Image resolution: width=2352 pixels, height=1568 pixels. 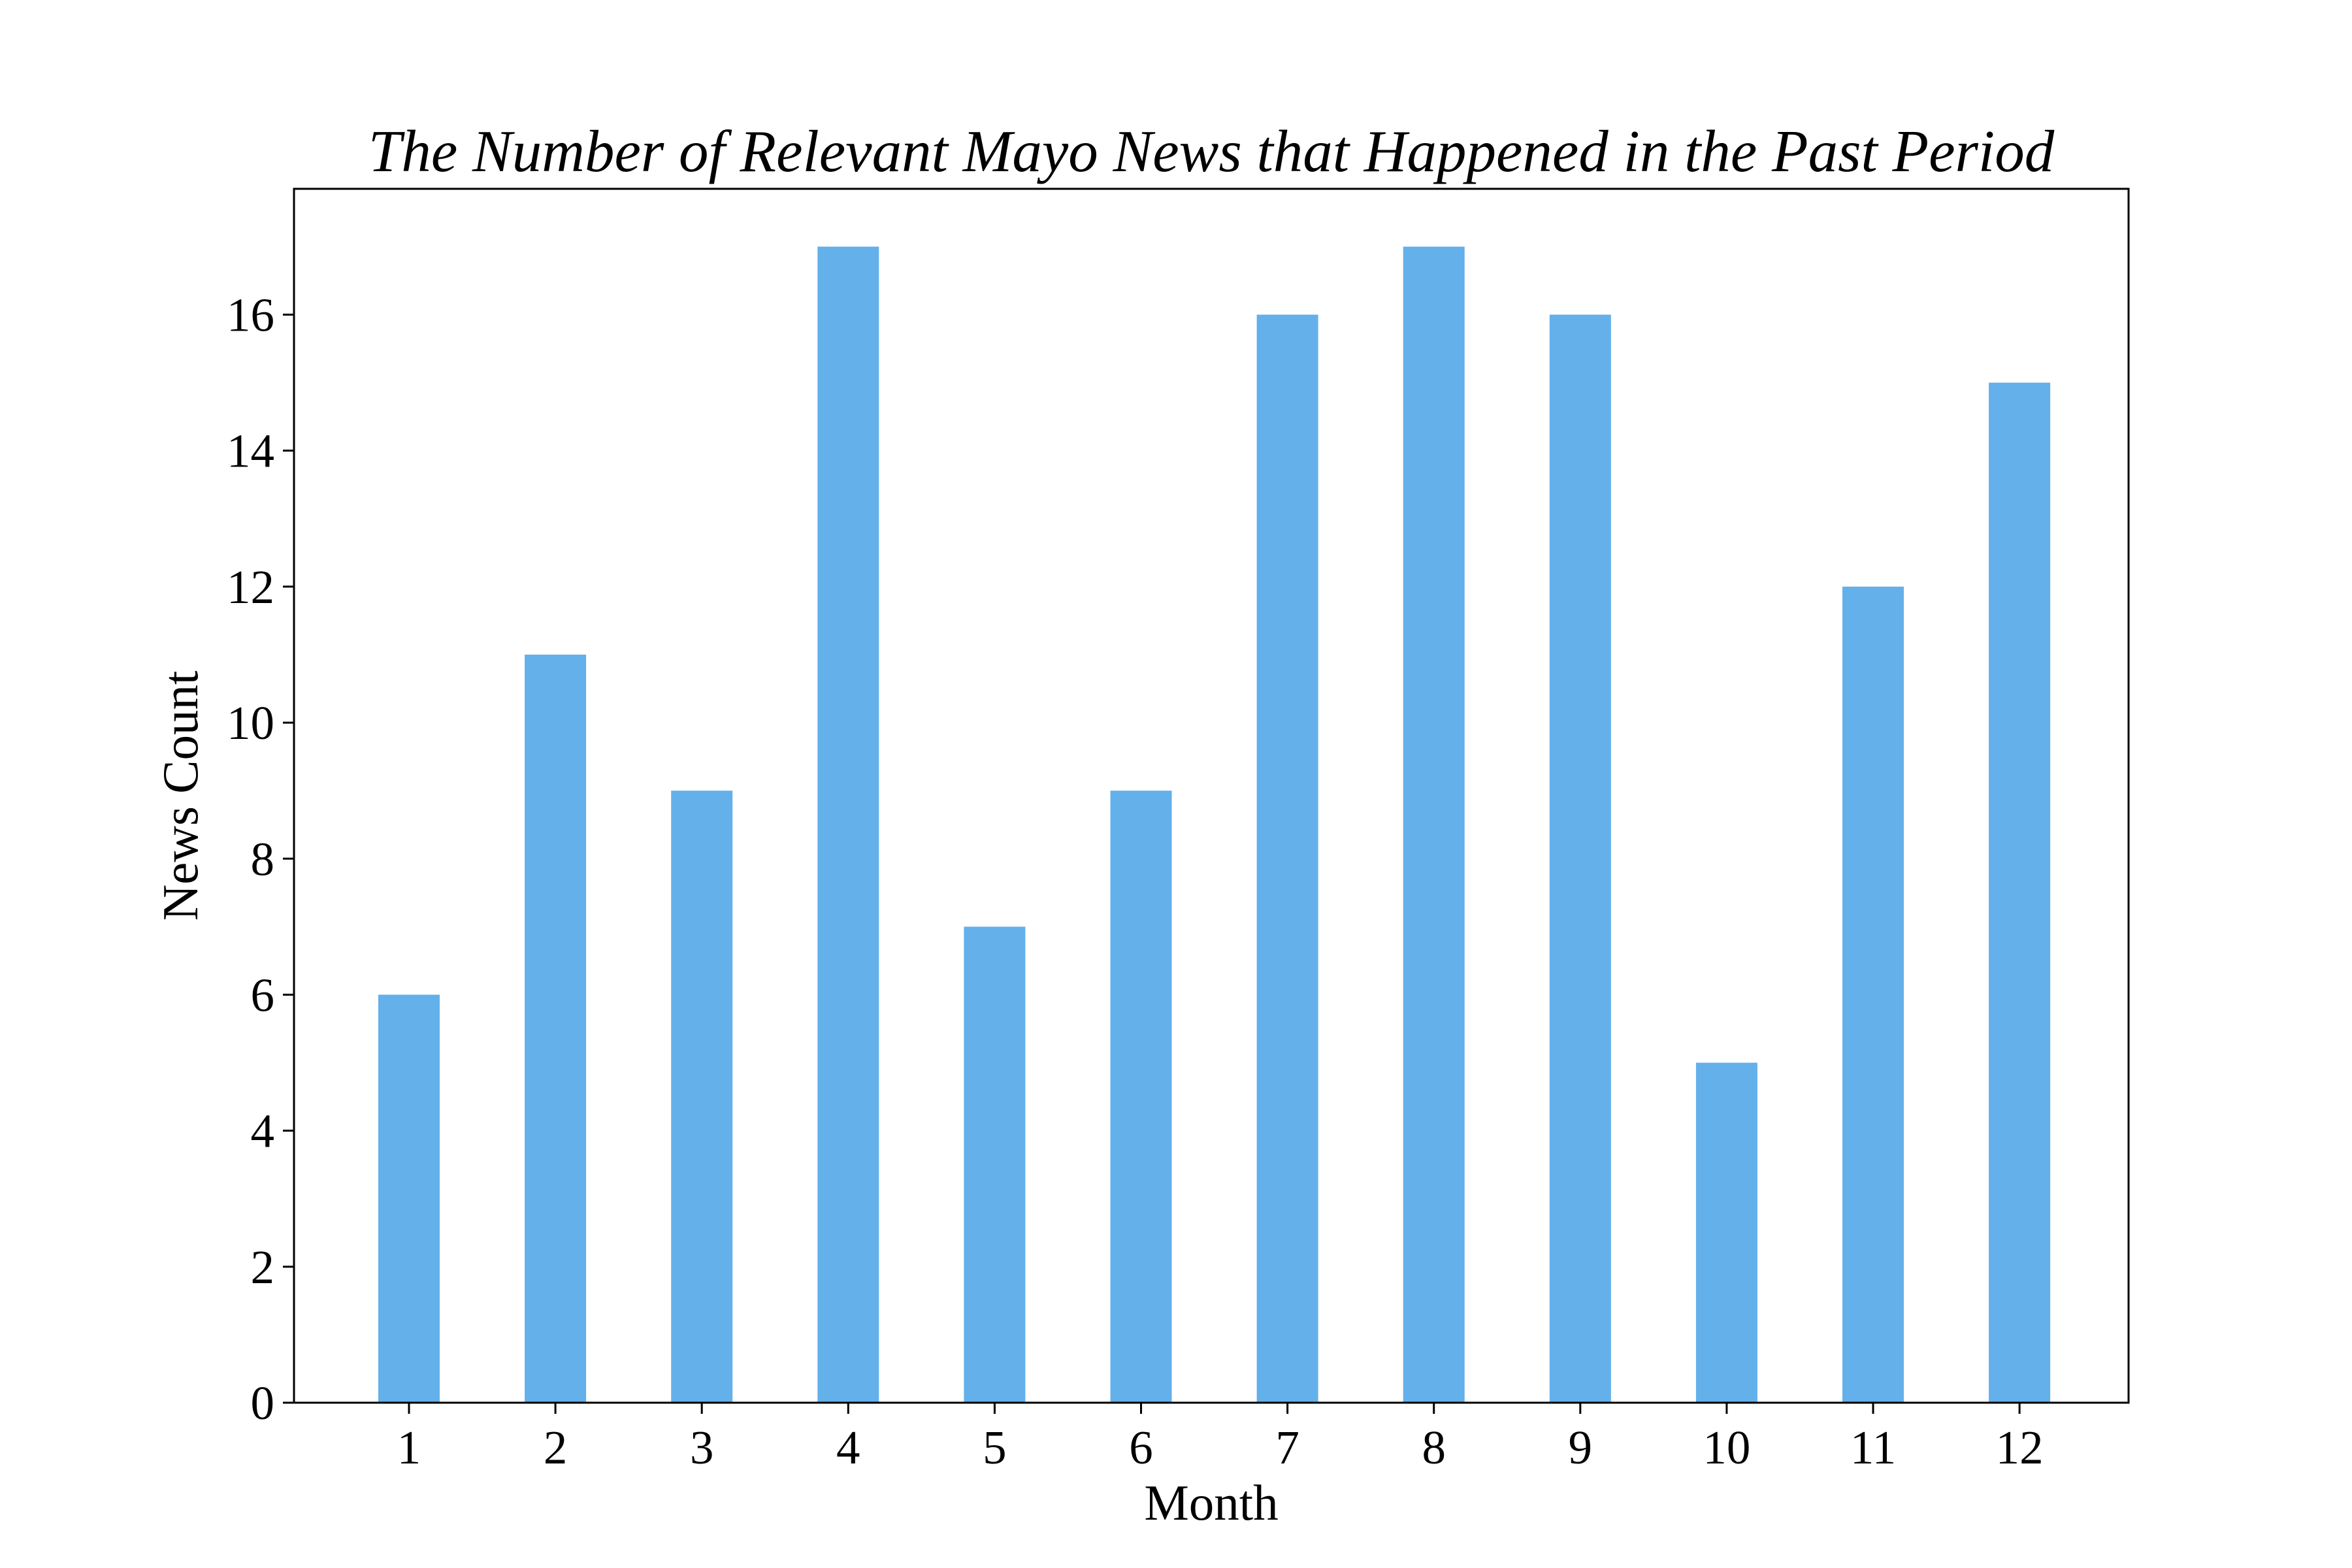 What do you see at coordinates (1726, 1447) in the screenshot?
I see `x-tick-label: 10` at bounding box center [1726, 1447].